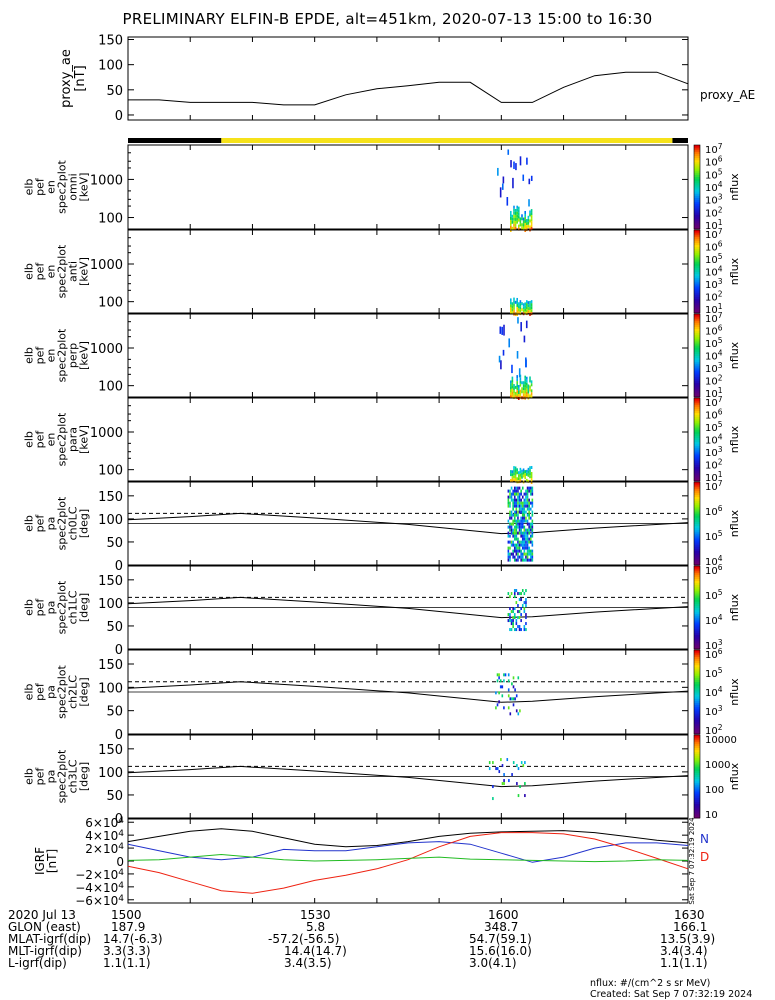 The width and height of the screenshot is (775, 1000). I want to click on proxy-ae-label: proxy_AE, so click(728, 95).